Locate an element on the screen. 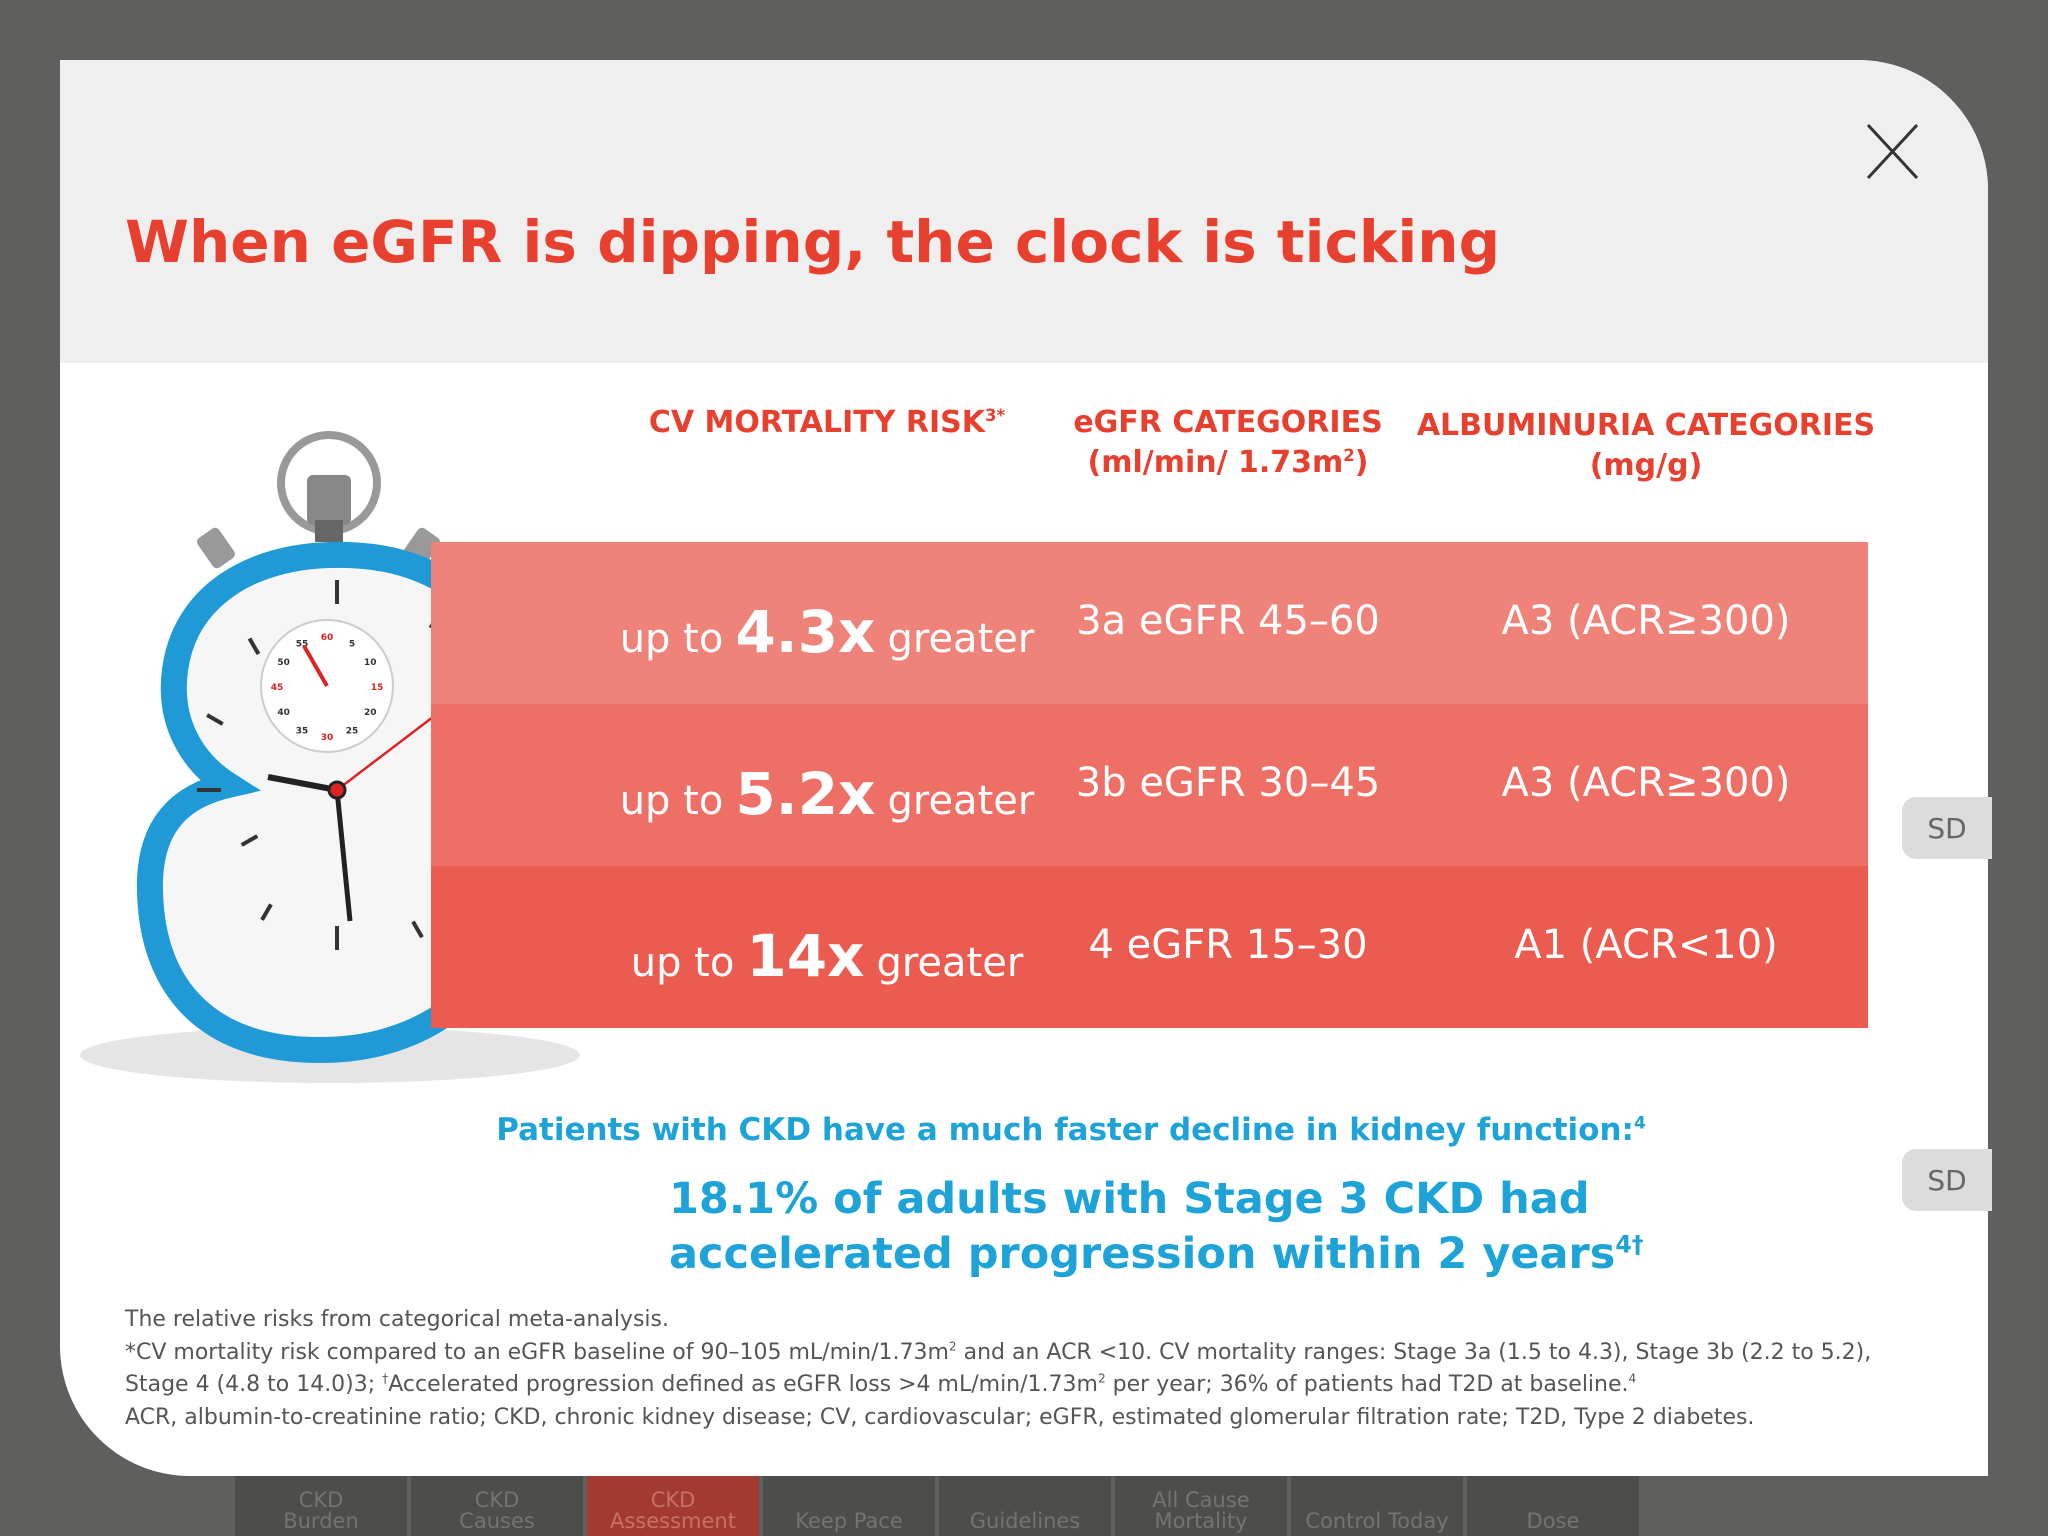 This screenshot has width=2048, height=1536. nav-label: Dose is located at coordinates (1553, 1521).